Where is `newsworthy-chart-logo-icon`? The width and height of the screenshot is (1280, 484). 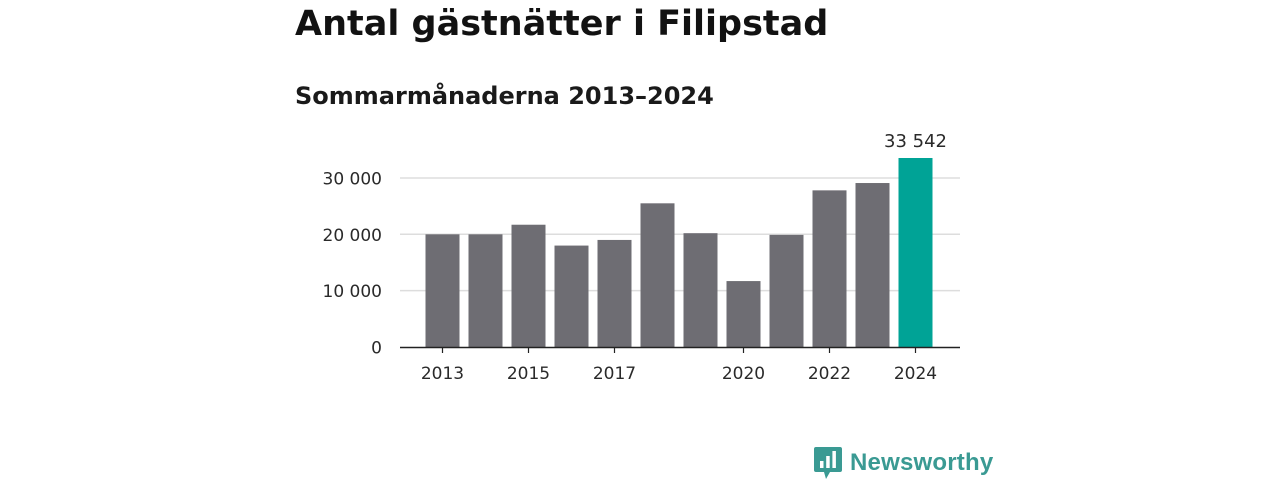
newsworthy-chart-logo-icon is located at coordinates (828, 463).